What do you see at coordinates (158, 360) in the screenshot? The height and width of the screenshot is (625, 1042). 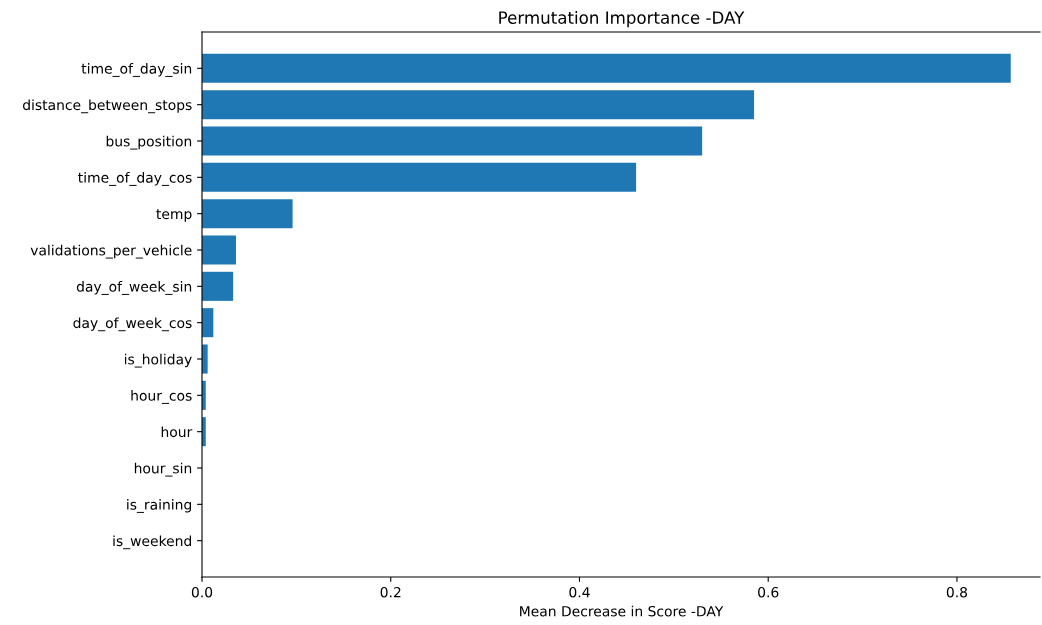 I see `y-tick-label: is_holiday` at bounding box center [158, 360].